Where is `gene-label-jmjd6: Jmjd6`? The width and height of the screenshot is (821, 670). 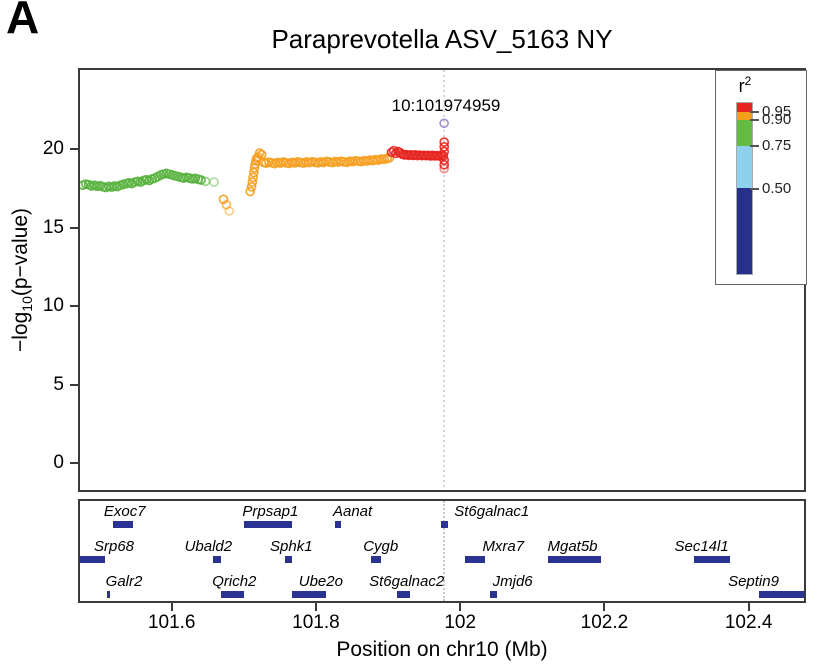 gene-label-jmjd6: Jmjd6 is located at coordinates (512, 581).